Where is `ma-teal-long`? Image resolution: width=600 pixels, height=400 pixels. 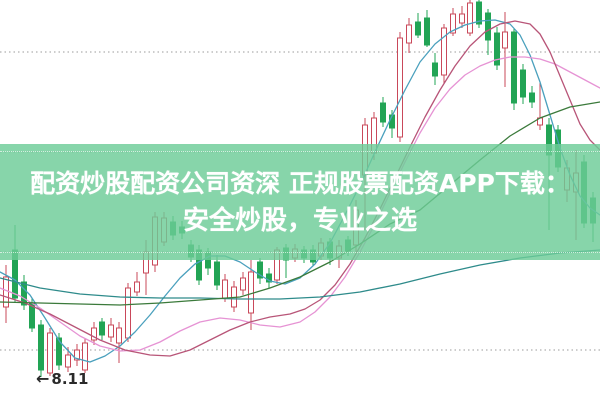
ma-teal-long is located at coordinates (300, 274).